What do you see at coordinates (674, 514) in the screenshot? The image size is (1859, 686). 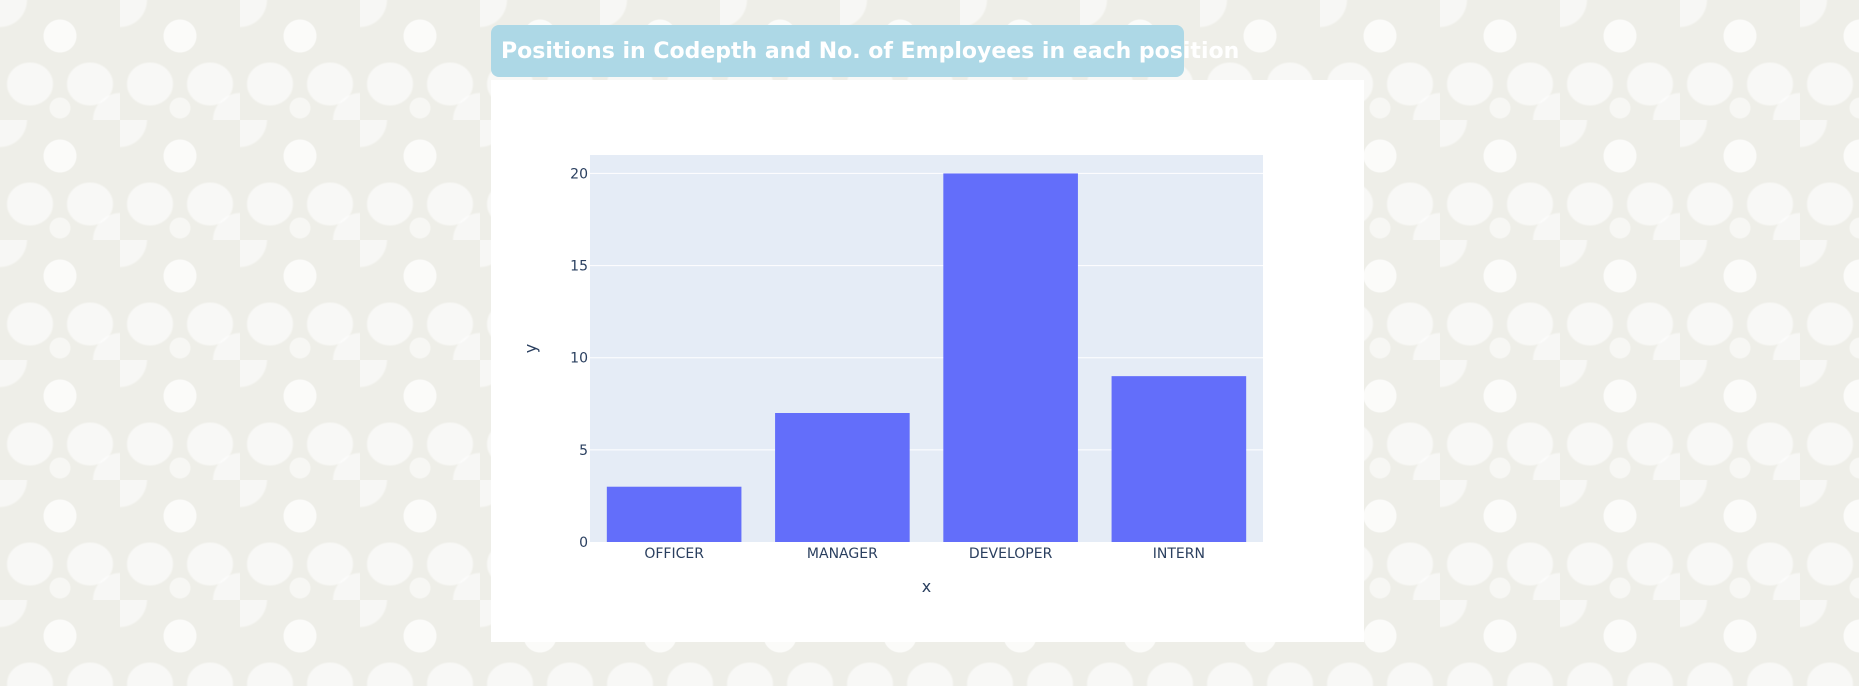 I see `bar-officer` at bounding box center [674, 514].